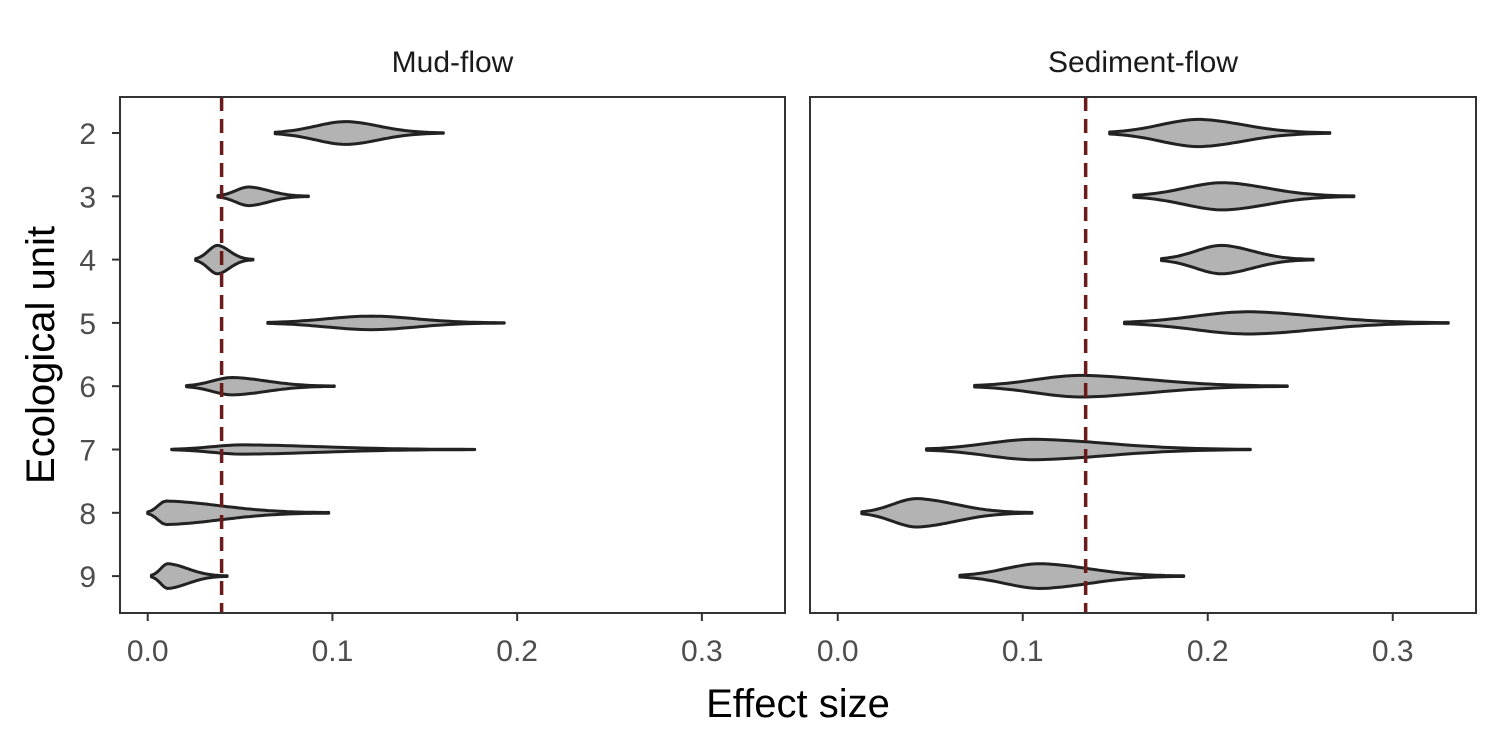  What do you see at coordinates (87, 134) in the screenshot?
I see `y-tick-label: 2` at bounding box center [87, 134].